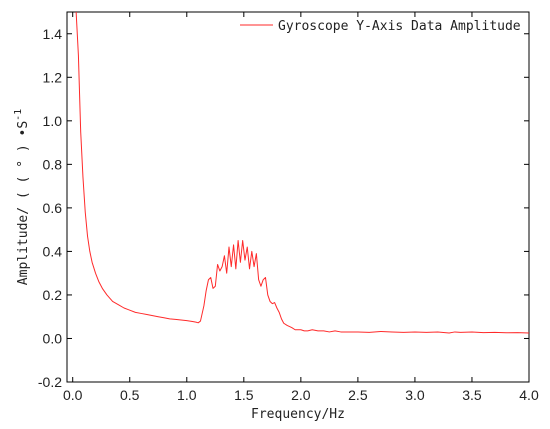 The width and height of the screenshot is (550, 429). Describe the element at coordinates (244, 395) in the screenshot. I see `x-tick-label: 1.5` at that location.